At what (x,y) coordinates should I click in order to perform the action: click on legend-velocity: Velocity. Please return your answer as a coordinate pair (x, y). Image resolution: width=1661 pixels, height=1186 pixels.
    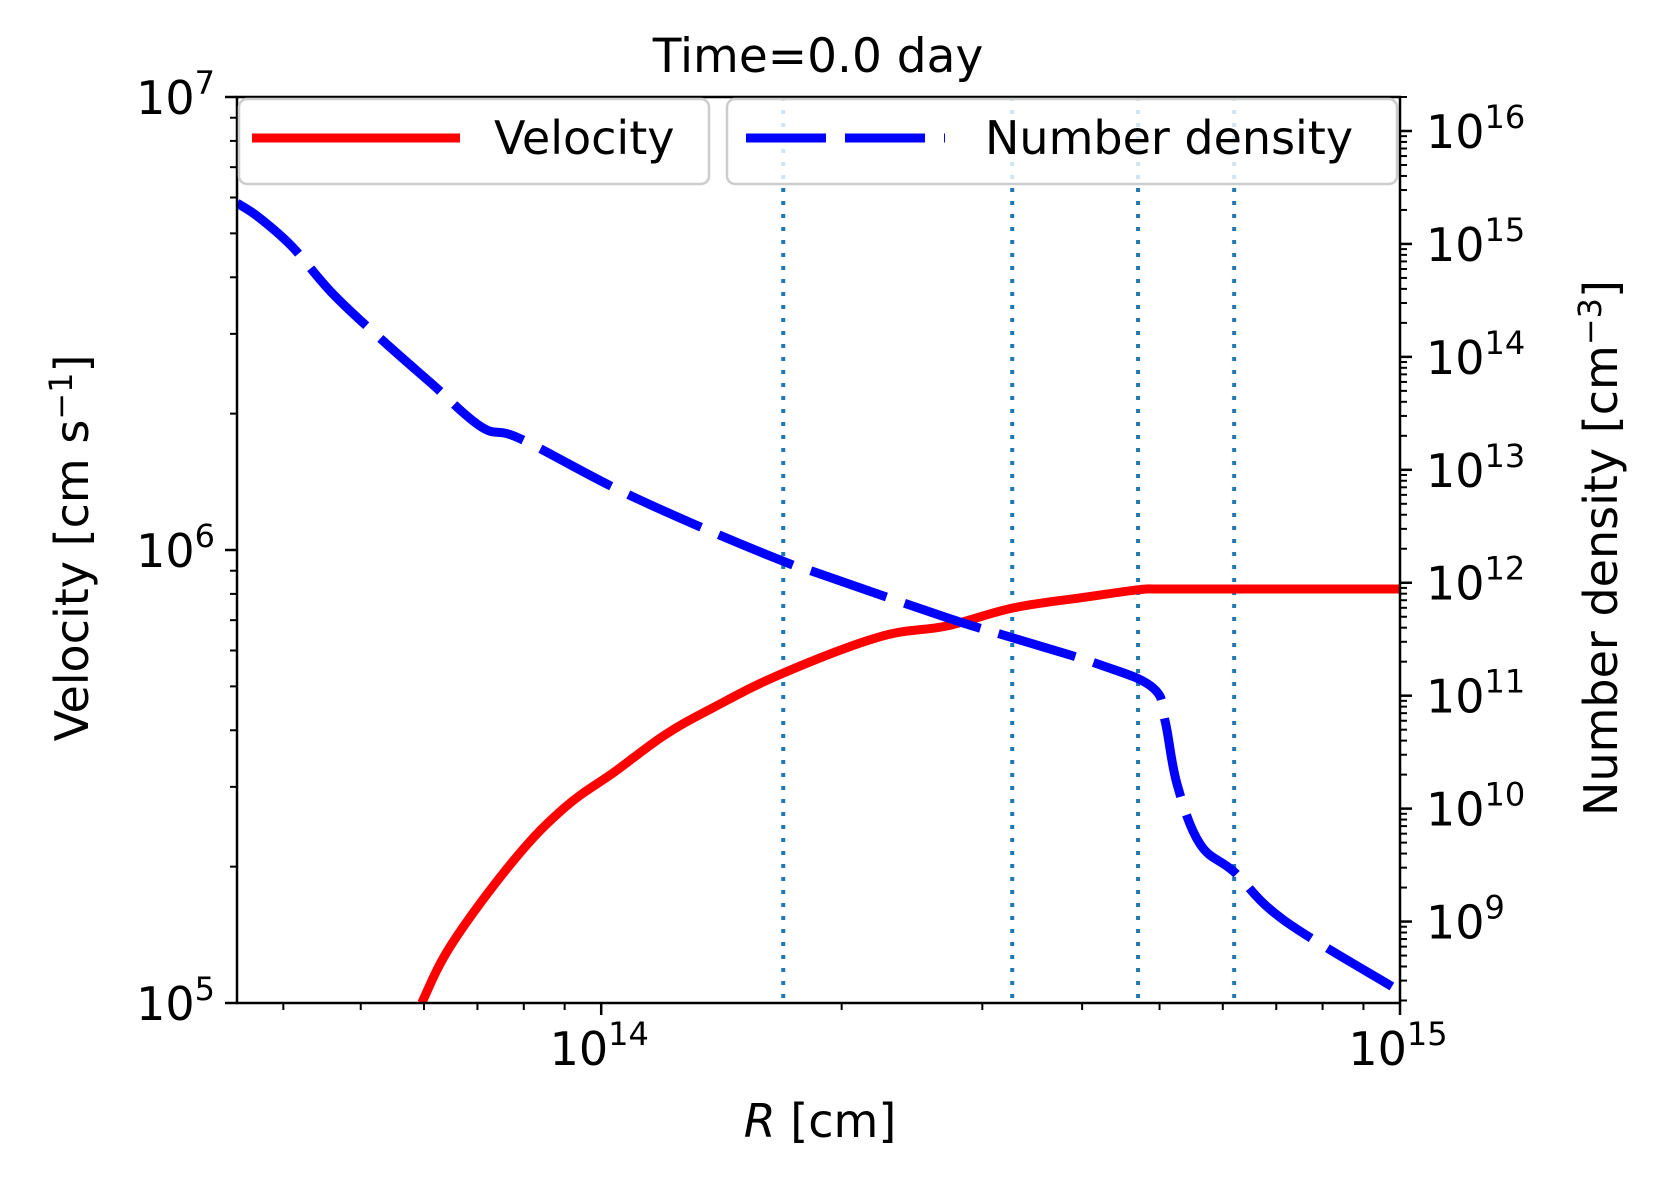
    Looking at the image, I should click on (474, 141).